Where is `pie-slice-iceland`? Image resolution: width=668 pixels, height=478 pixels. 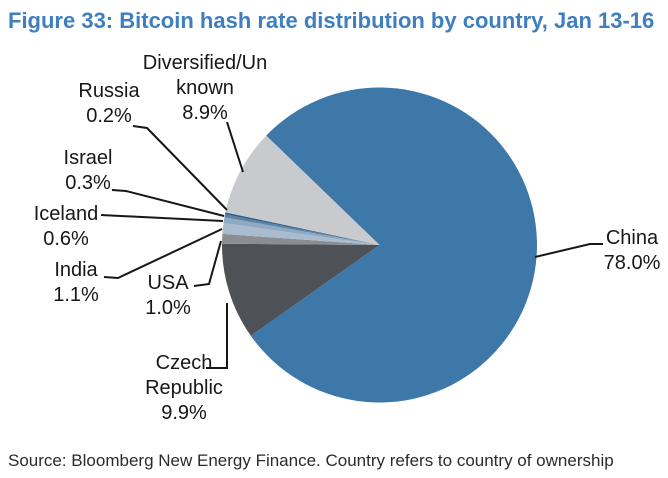
pie-slice-iceland is located at coordinates (301, 231).